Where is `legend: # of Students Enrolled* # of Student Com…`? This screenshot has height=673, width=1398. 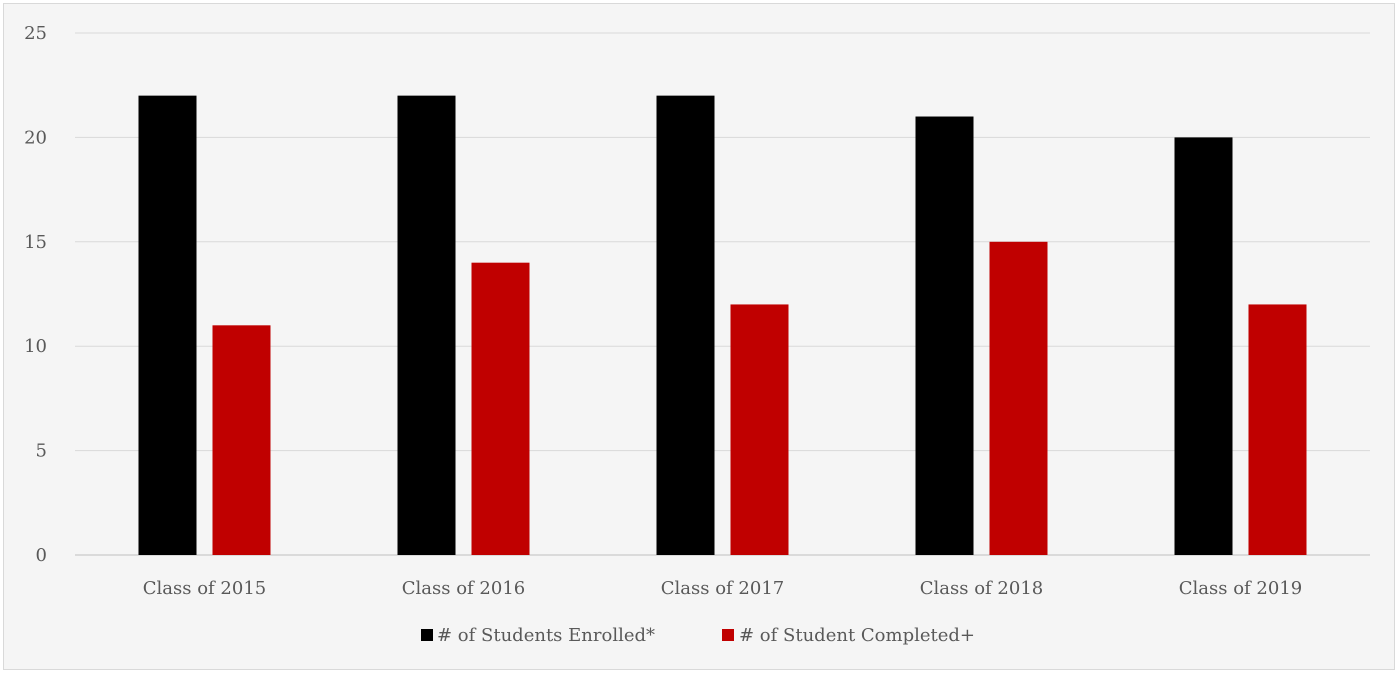 legend: # of Students Enrolled* # of Student Com… is located at coordinates (698, 635).